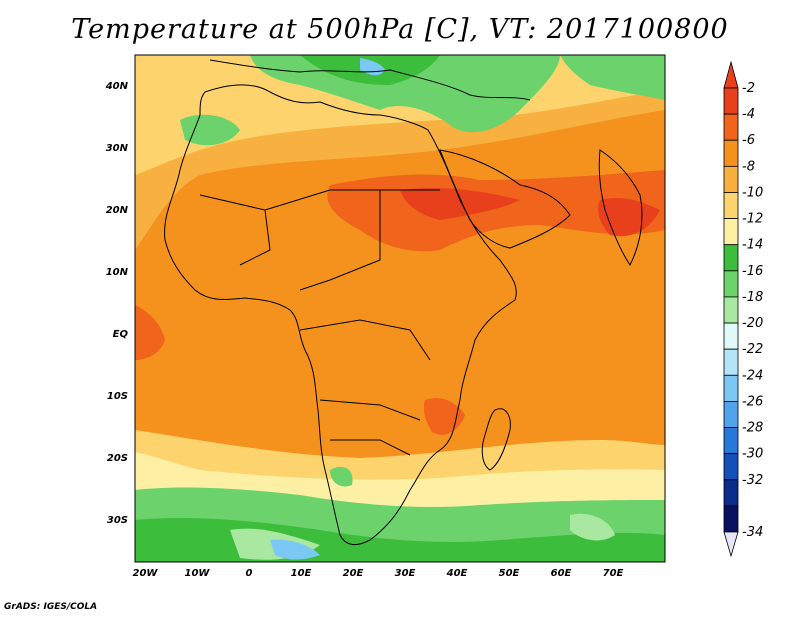 The image size is (800, 618). Describe the element at coordinates (51, 607) in the screenshot. I see `credit-text: GrADS: IGES/COLA` at that location.